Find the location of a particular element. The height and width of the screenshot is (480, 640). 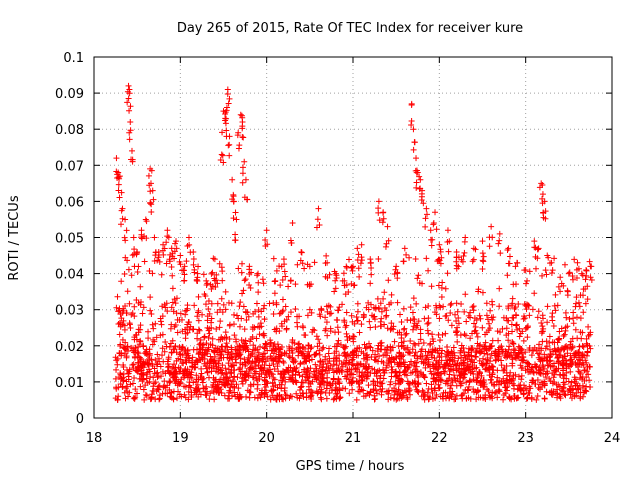

y-tick-label: 0 is located at coordinates (80, 419).